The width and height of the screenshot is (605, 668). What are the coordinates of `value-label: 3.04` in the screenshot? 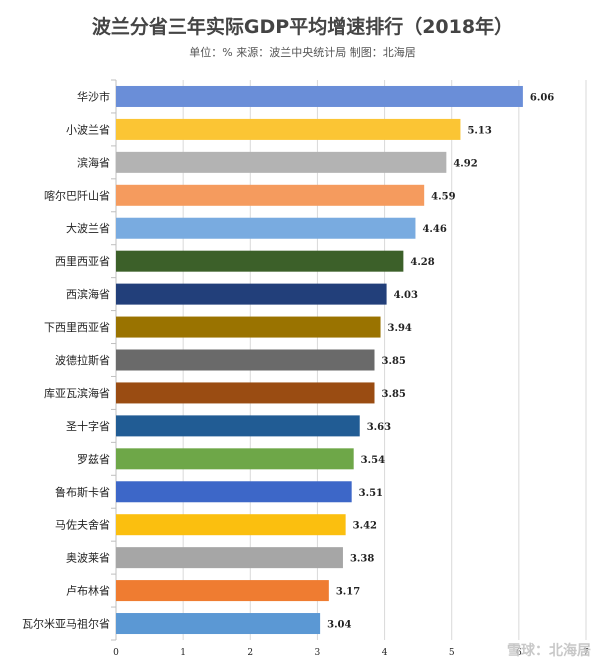 It's located at (339, 625).